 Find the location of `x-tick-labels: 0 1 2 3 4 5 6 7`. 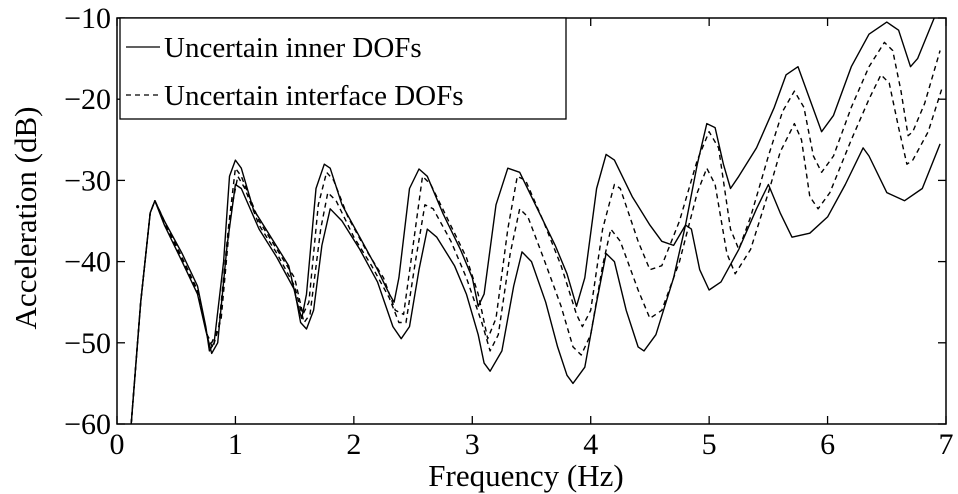

x-tick-labels: 0 1 2 3 4 5 6 7 is located at coordinates (532, 444).